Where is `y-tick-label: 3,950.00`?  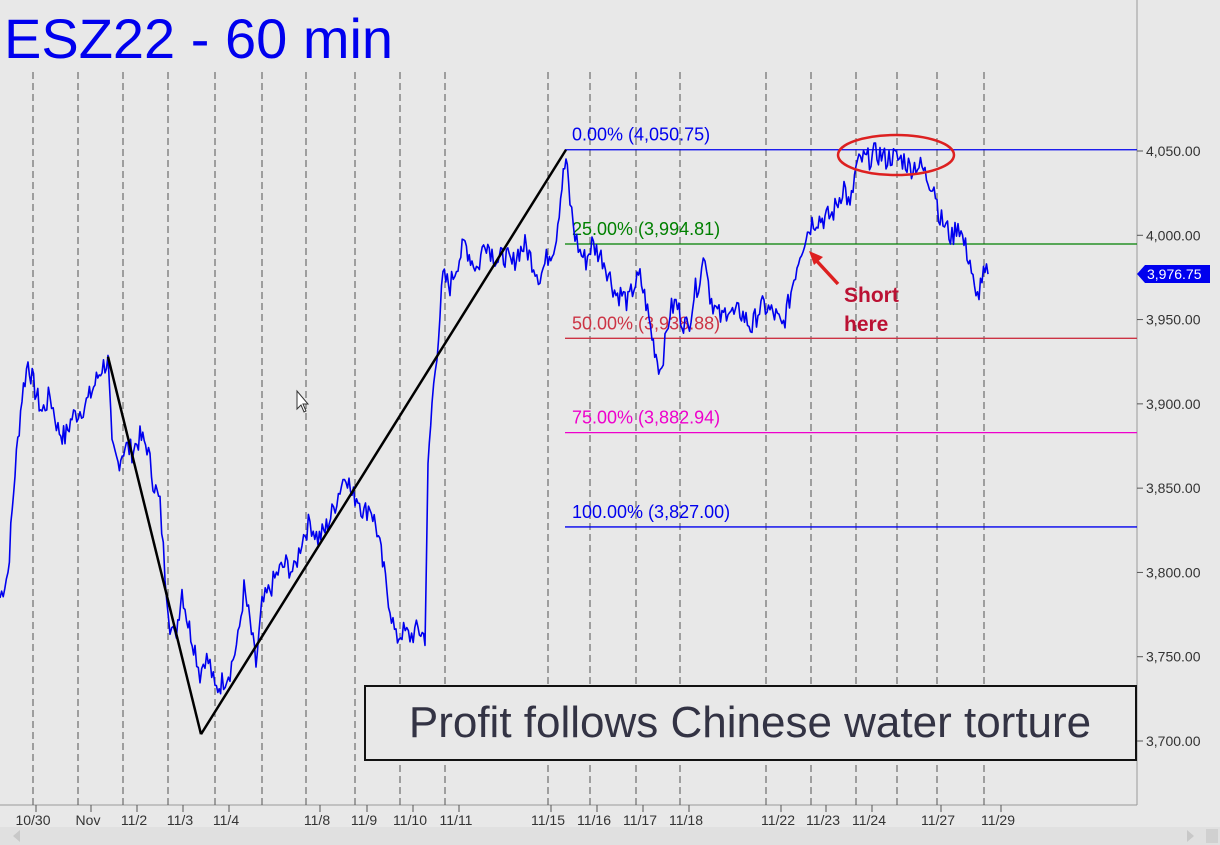 y-tick-label: 3,950.00 is located at coordinates (1173, 320).